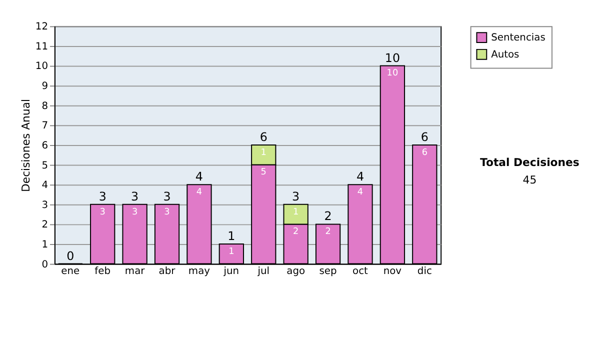  What do you see at coordinates (41, 46) in the screenshot?
I see `y-tick-label: 11` at bounding box center [41, 46].